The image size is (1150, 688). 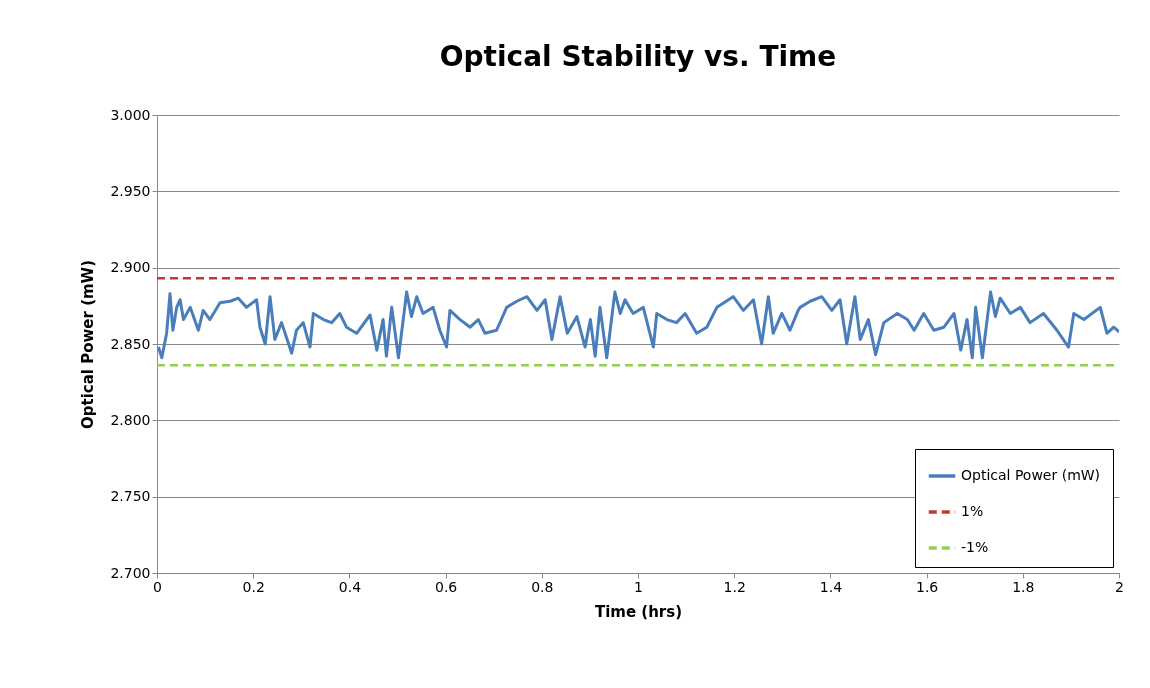 I want to click on y-axis-title: Optical Power (mW), so click(x=88, y=344).